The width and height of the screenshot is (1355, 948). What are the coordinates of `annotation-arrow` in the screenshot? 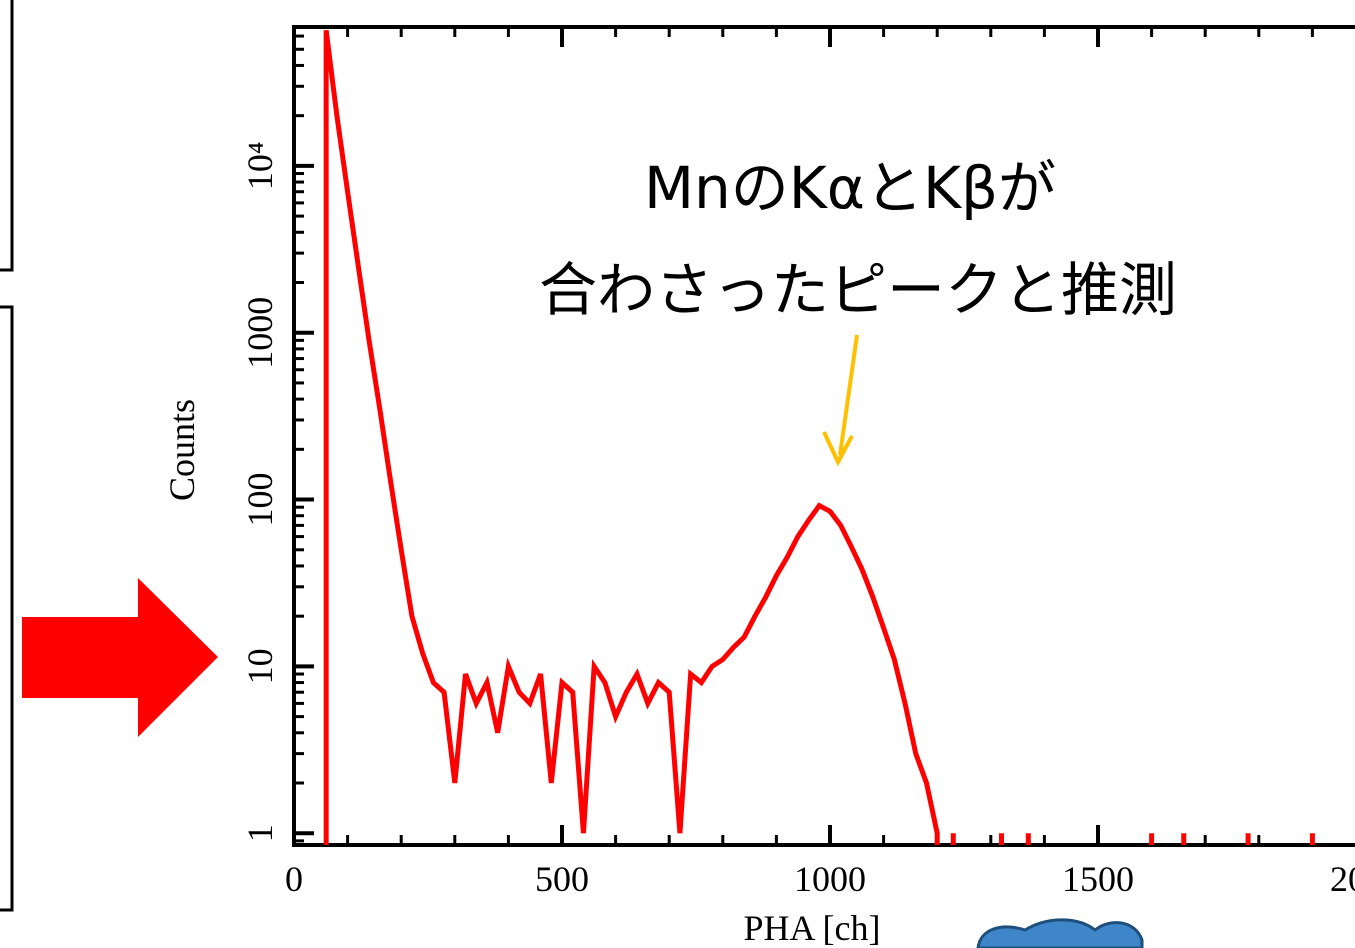 It's located at (848, 395).